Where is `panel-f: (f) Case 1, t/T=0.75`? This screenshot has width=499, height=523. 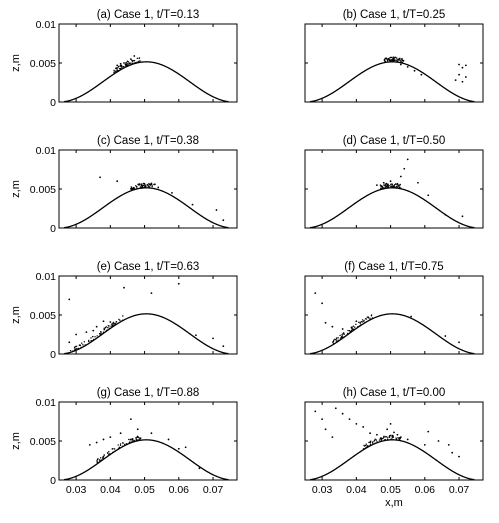 panel-f: (f) Case 1, t/T=0.75 is located at coordinates (394, 308).